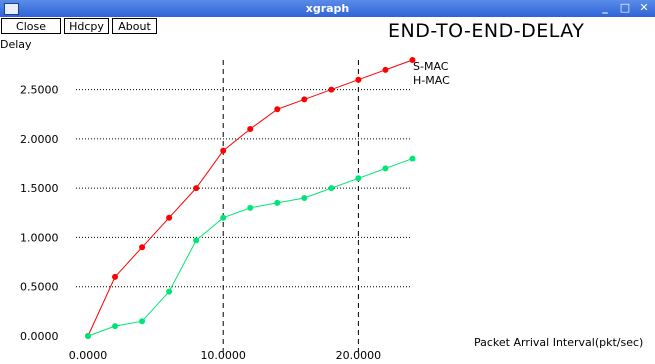  Describe the element at coordinates (39, 336) in the screenshot. I see `y-tick-label: 0.0000` at that location.